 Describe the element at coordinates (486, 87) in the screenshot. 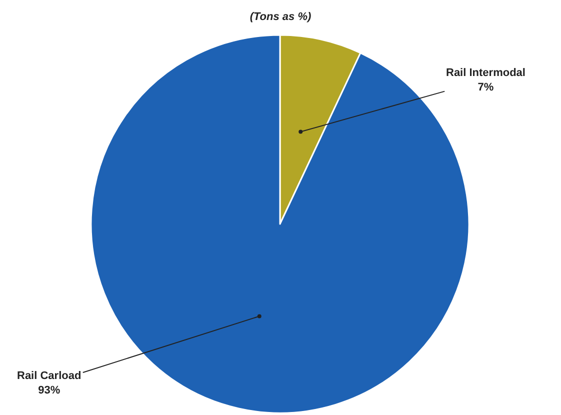

I see `data-label: 7%` at that location.